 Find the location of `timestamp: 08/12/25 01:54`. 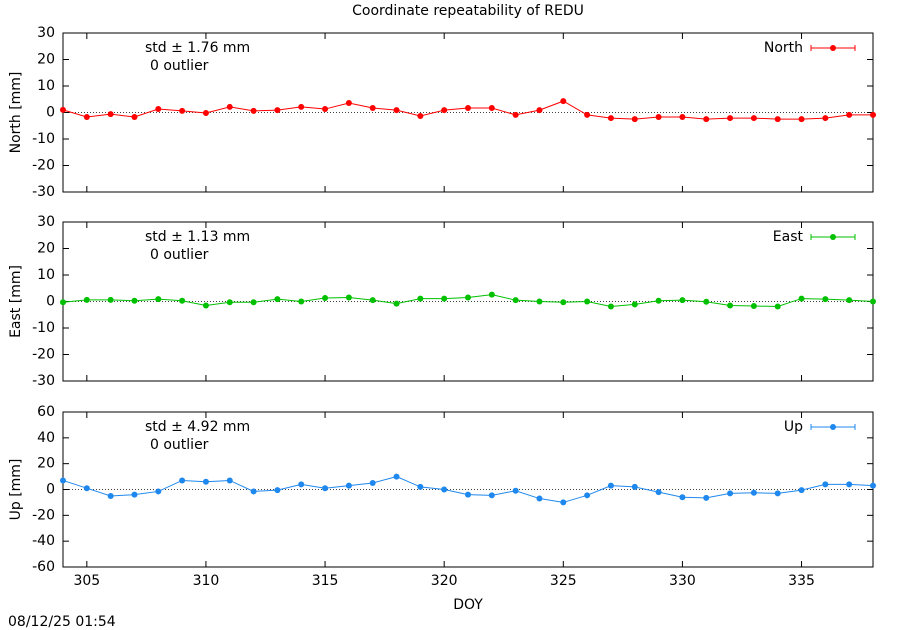

timestamp: 08/12/25 01:54 is located at coordinates (62, 622).